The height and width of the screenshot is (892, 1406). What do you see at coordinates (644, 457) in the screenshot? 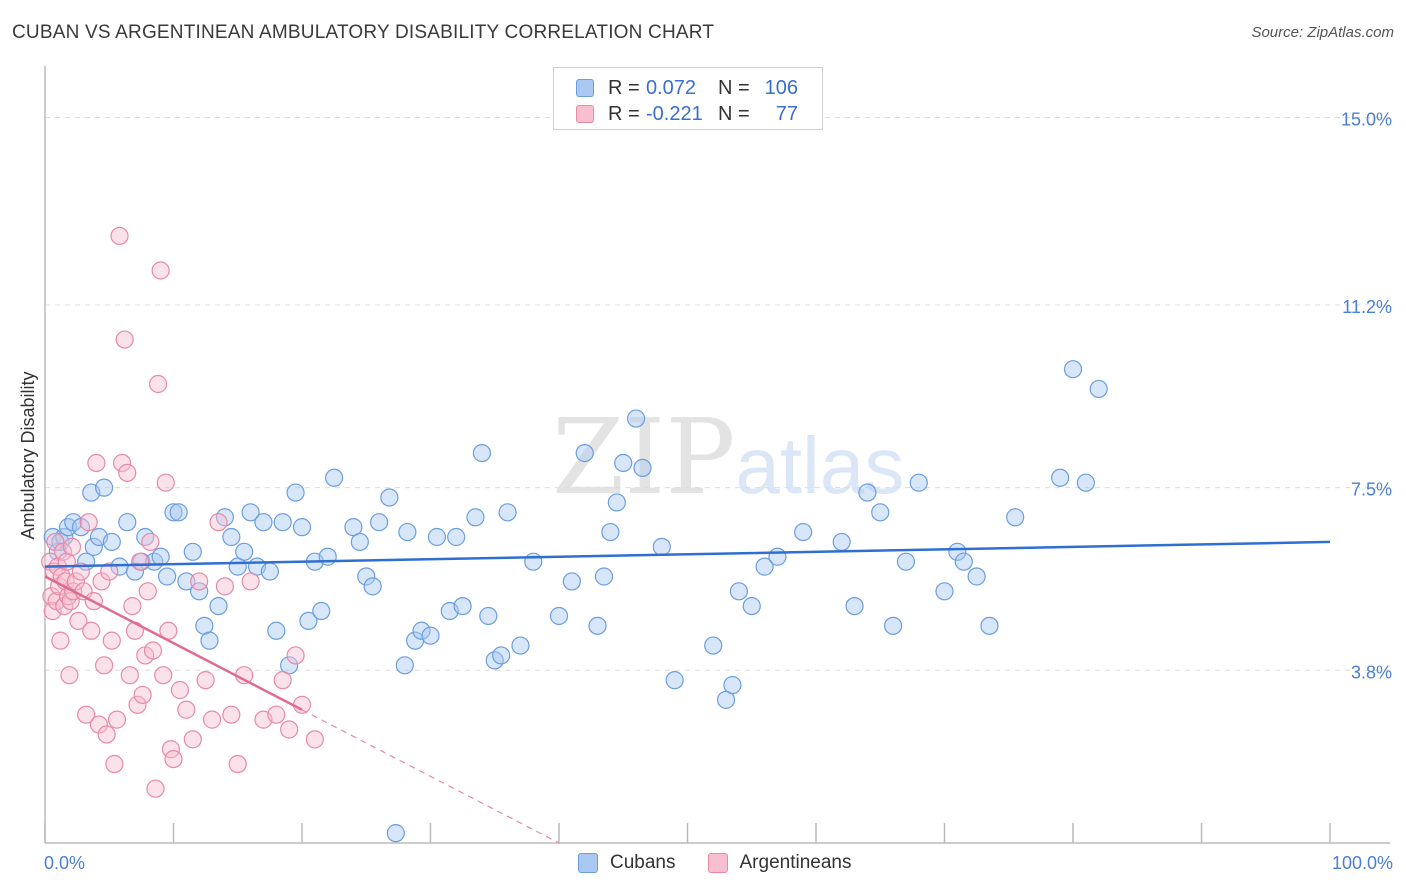
I see `watermark-zip: ZIP` at bounding box center [644, 457].